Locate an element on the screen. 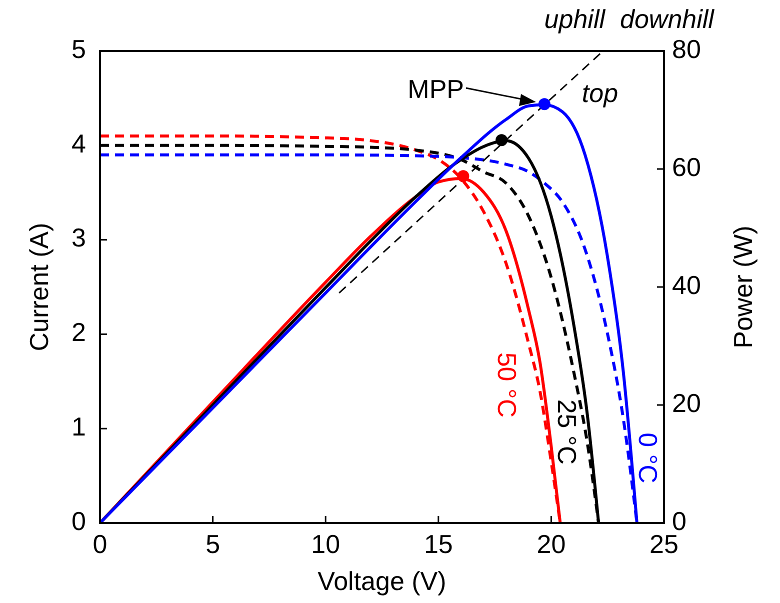  y-axis-title: Current (A) is located at coordinates (39, 287).